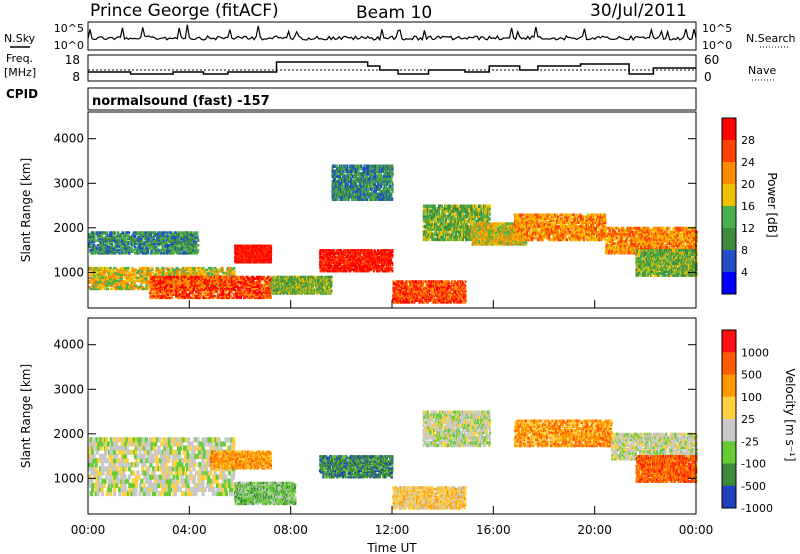  I want to click on noise-line, so click(392, 33).